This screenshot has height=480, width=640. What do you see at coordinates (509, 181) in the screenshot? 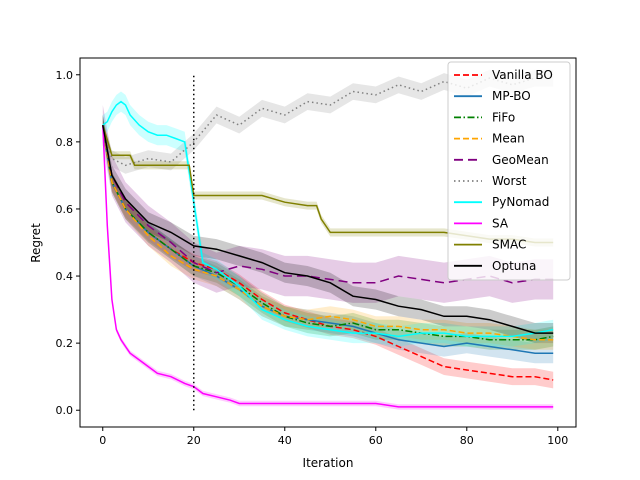
I see `legend-label-worst: Worst` at bounding box center [509, 181].